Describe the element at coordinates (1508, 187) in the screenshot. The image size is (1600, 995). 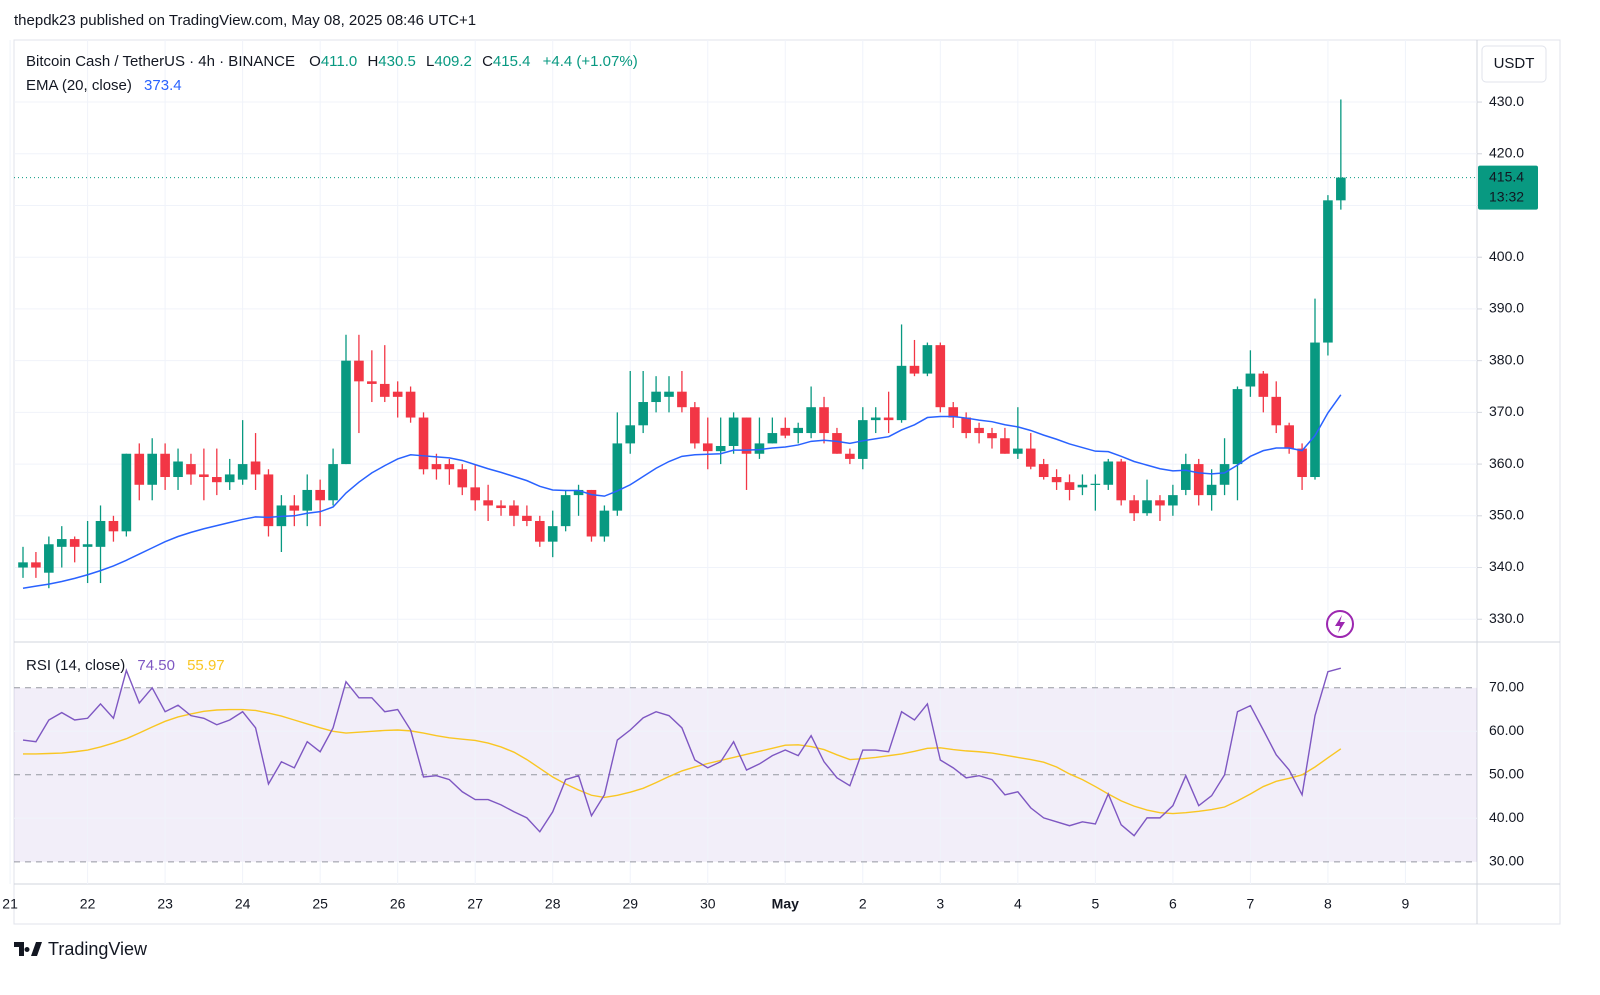
I see `last-price-box` at that location.